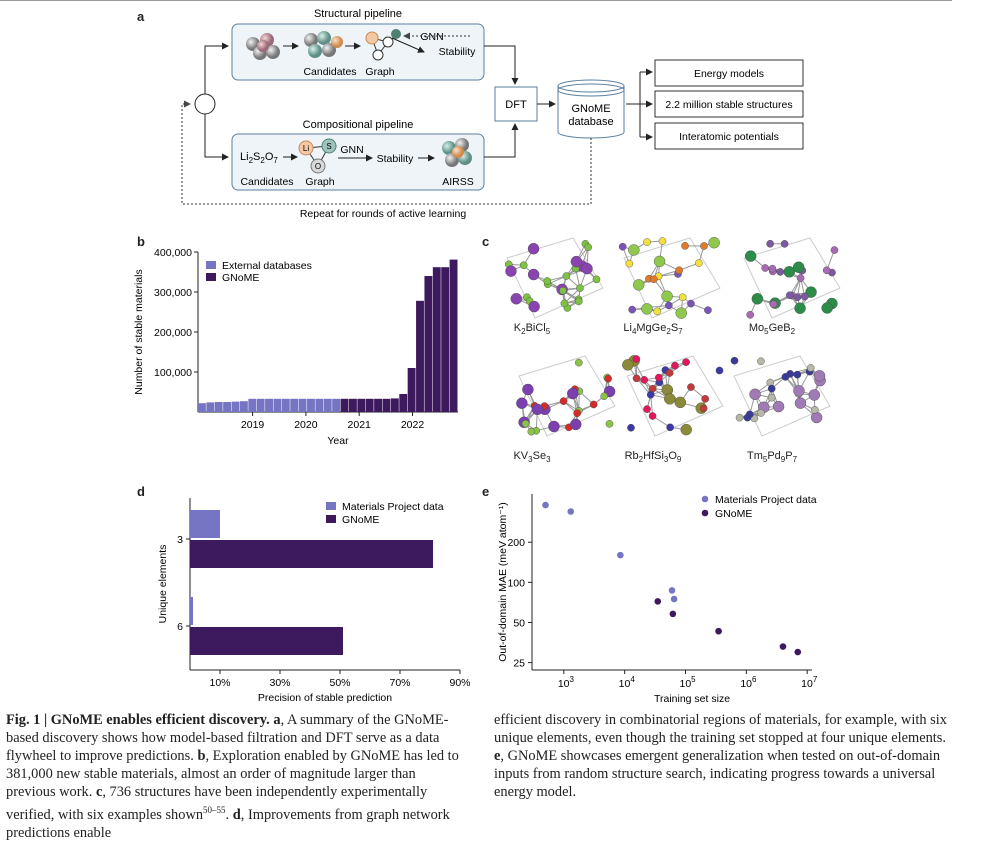 The height and width of the screenshot is (842, 981). Describe the element at coordinates (358, 14) in the screenshot. I see `structural-pipeline-title: Structural pipeline` at that location.